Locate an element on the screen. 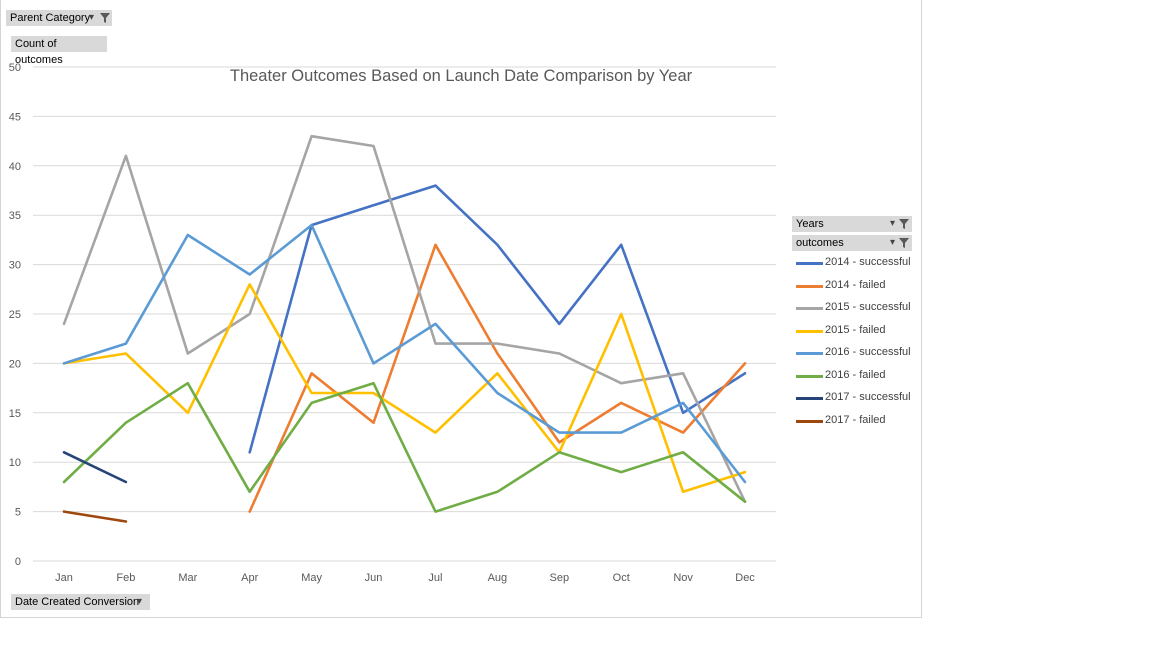  legend-label: 2016 - failed is located at coordinates (855, 374).